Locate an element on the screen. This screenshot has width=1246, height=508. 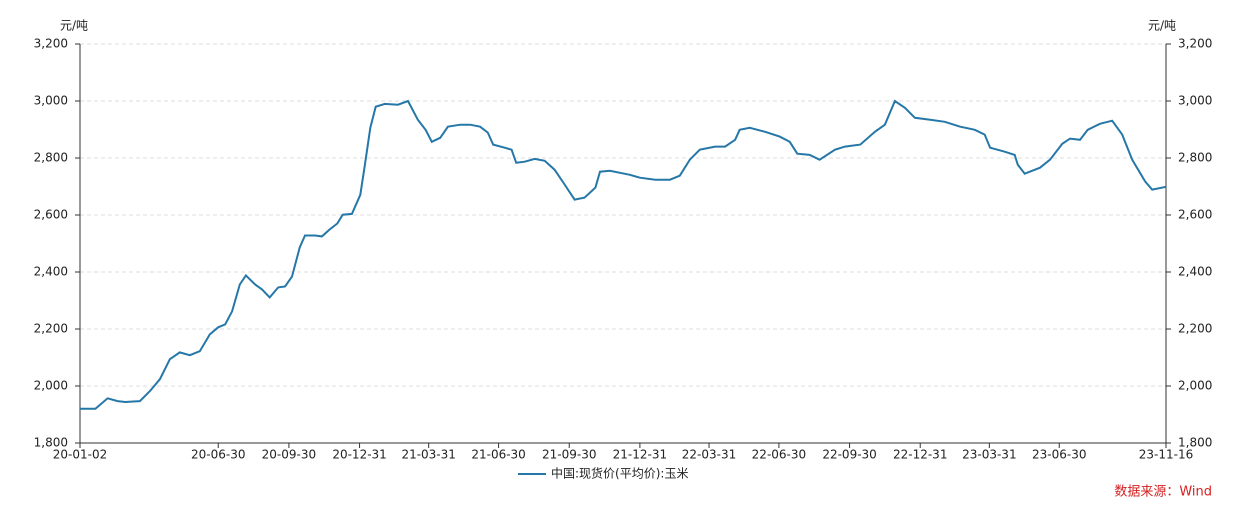
x-tick-label: 20-12-31 is located at coordinates (359, 455).